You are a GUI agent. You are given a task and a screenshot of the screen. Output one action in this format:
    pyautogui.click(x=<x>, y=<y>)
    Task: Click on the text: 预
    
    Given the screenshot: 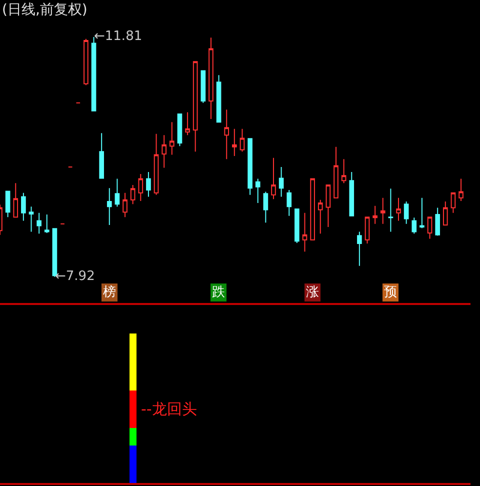 What is the action you would take?
    pyautogui.click(x=390, y=292)
    